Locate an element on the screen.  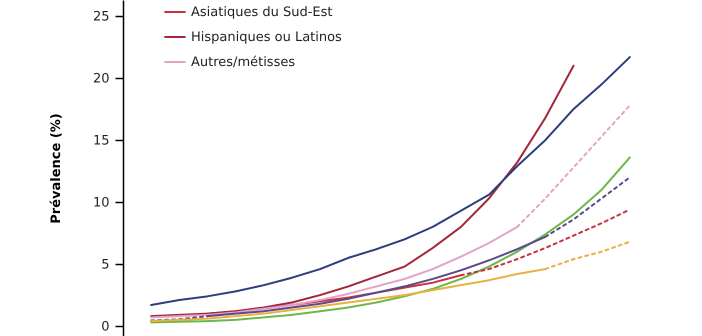
legend-label: Asiatiques du Sud-Est is located at coordinates (261, 12).